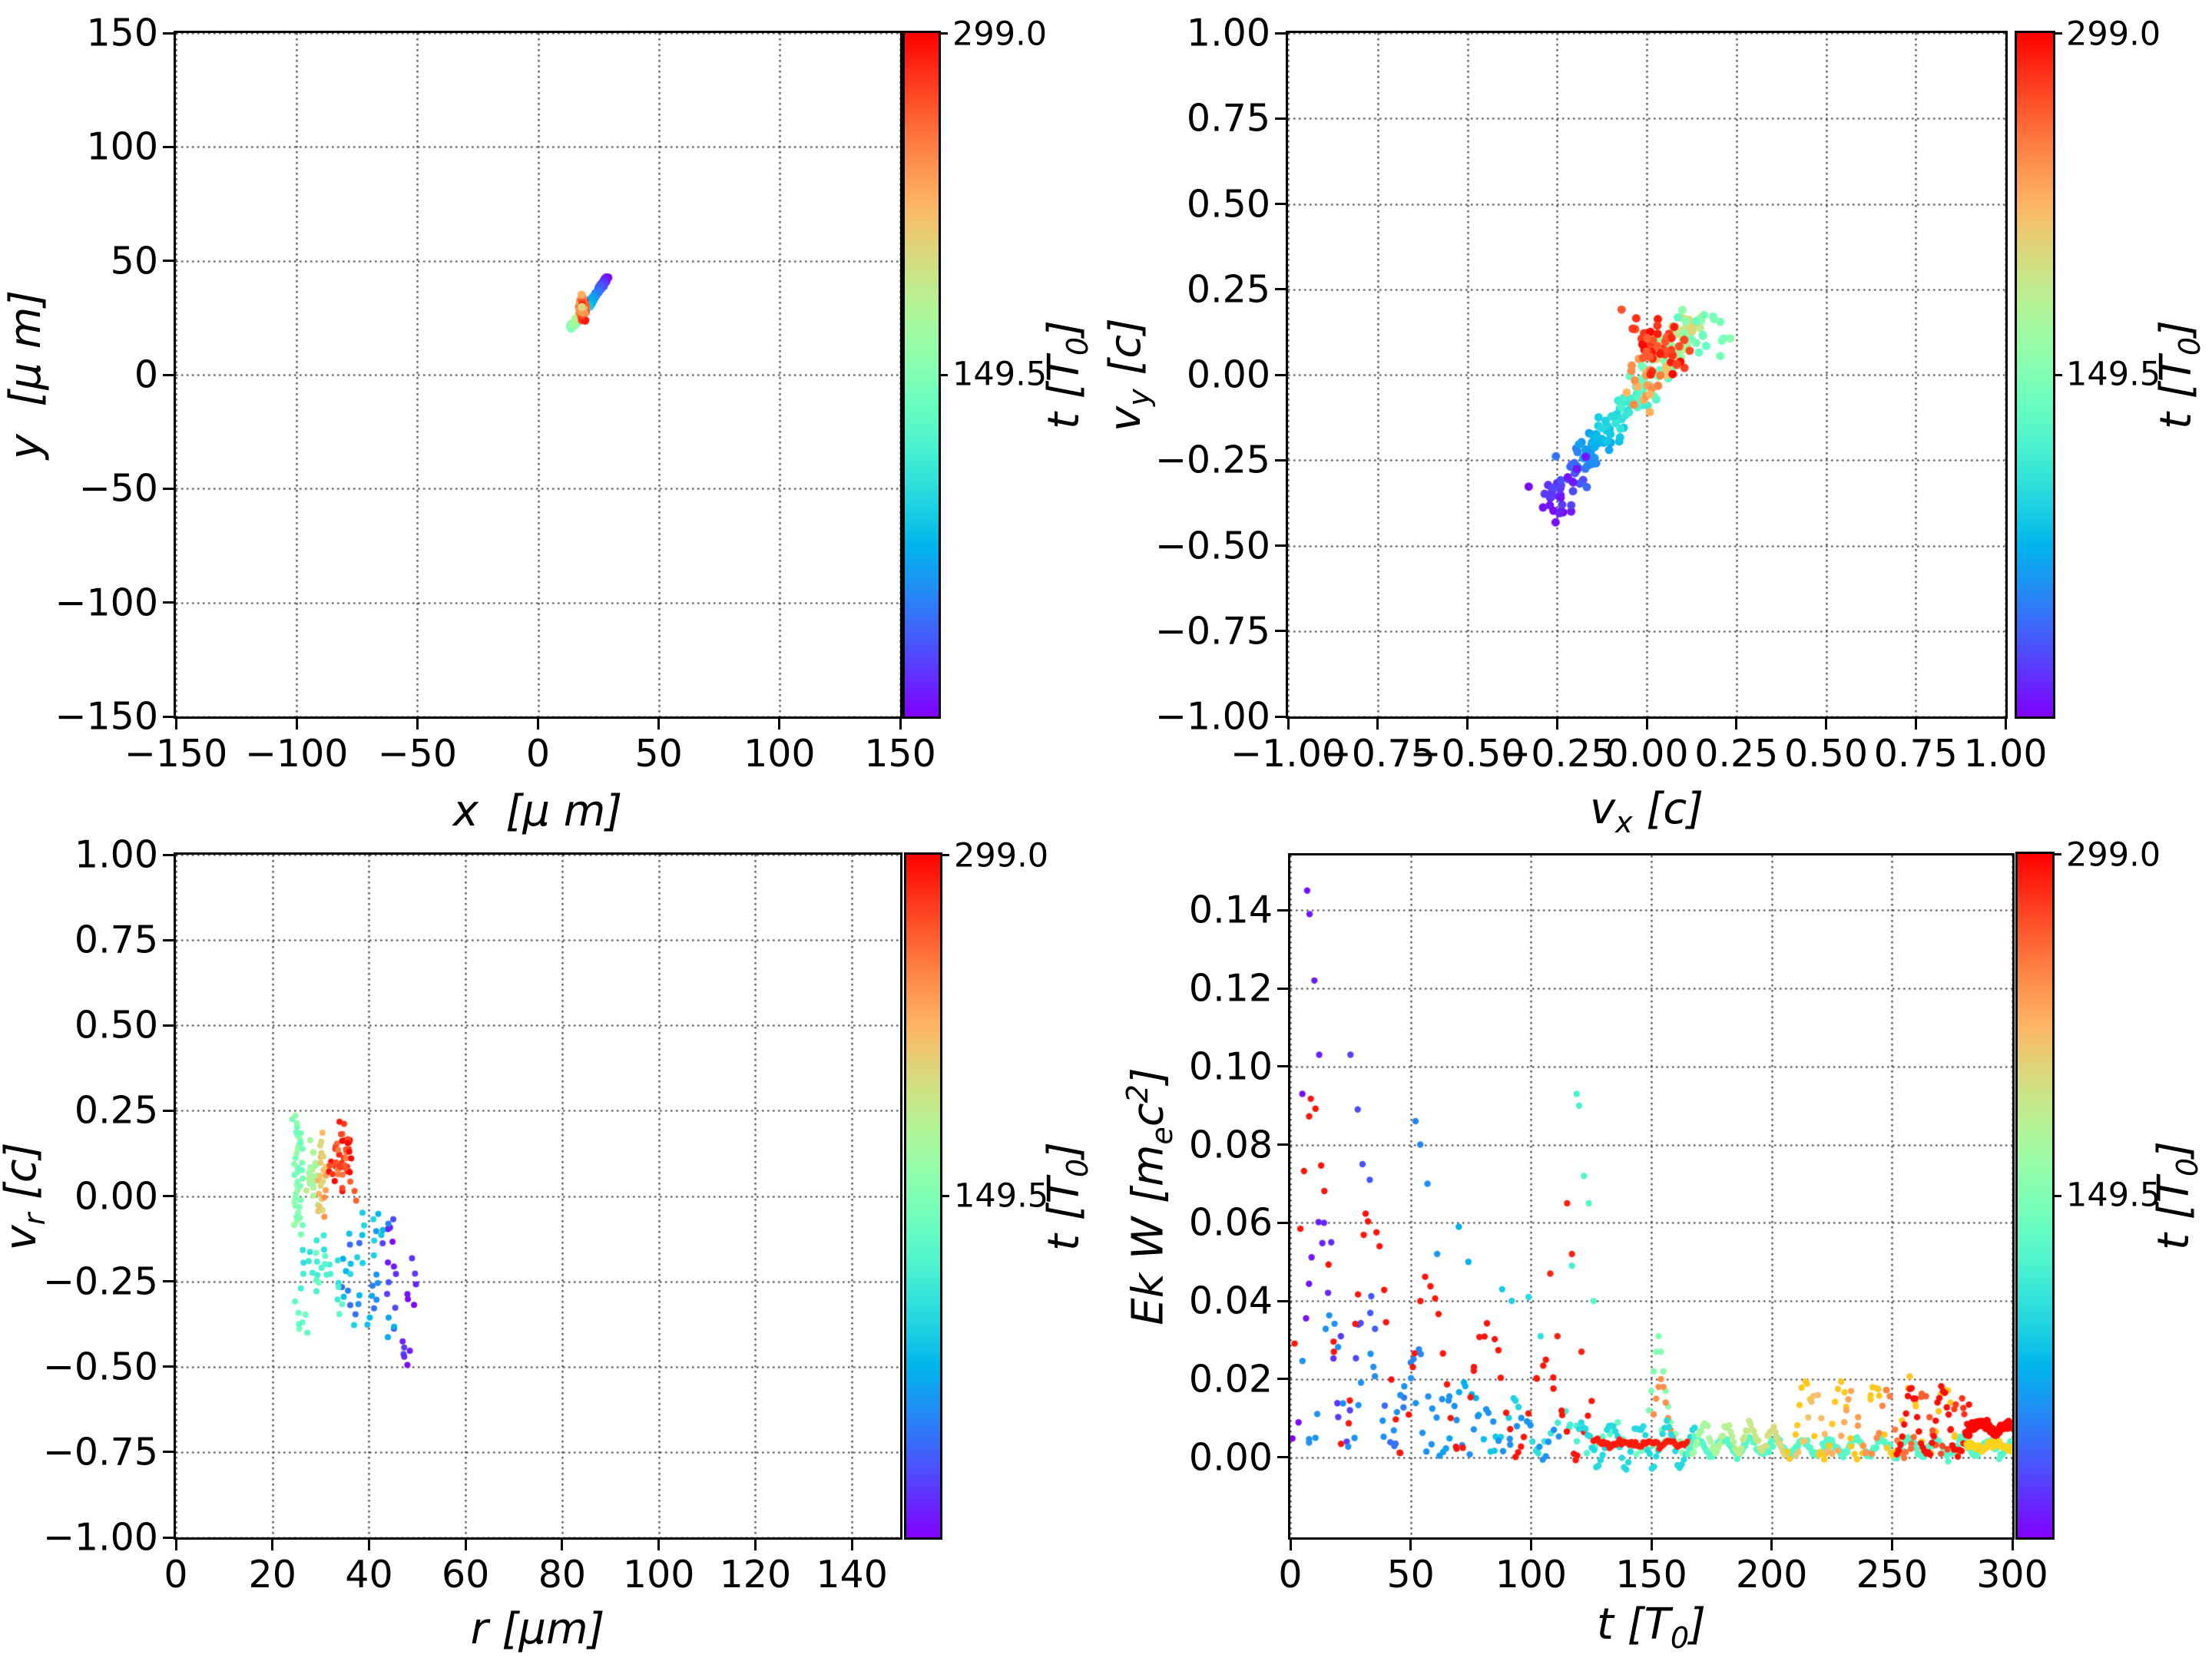 Image resolution: width=2212 pixels, height=1671 pixels. What do you see at coordinates (100, 1537) in the screenshot?
I see `y-tick-label: −1.00` at bounding box center [100, 1537].